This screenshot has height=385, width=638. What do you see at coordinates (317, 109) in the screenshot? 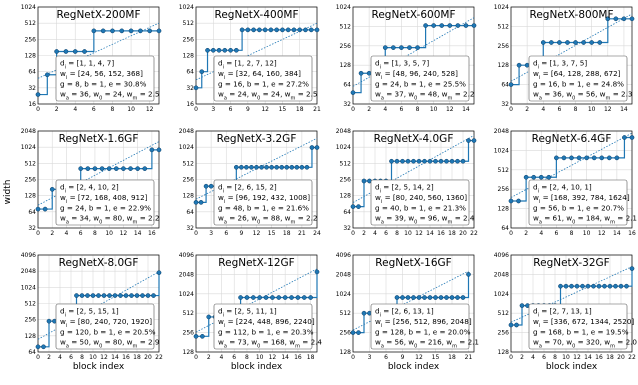
I see `x-tick-label: 21` at bounding box center [317, 109].